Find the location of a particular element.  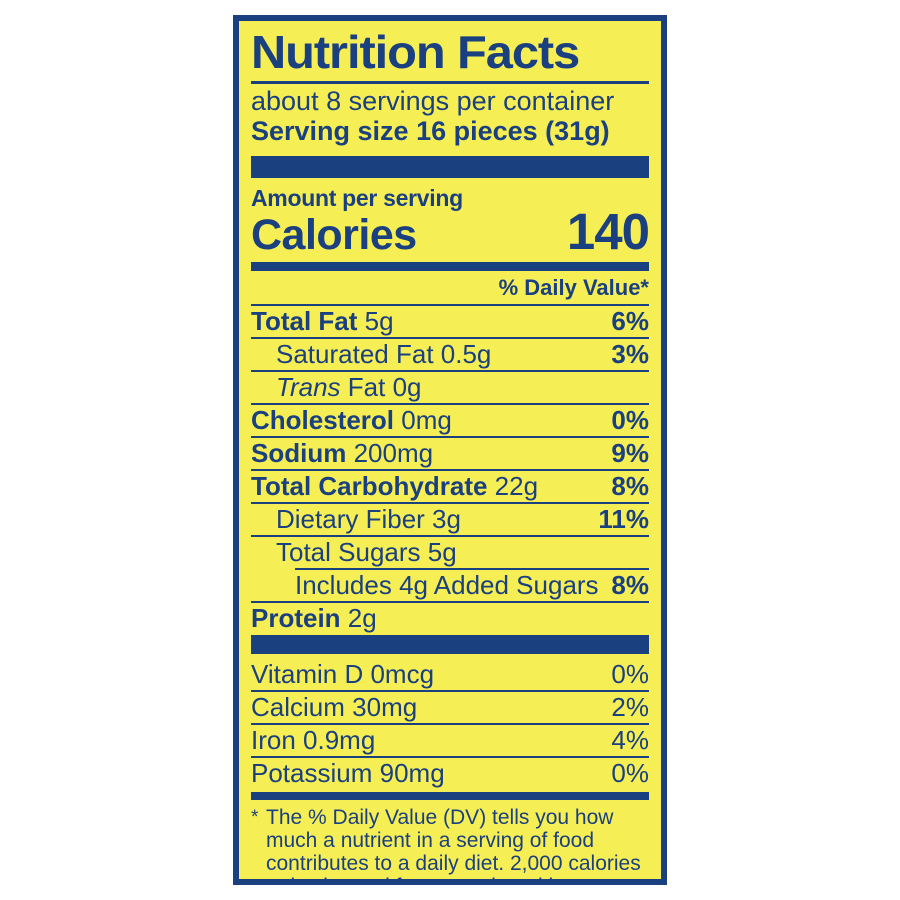

nutrient-name: Cholesterol 0mg is located at coordinates (351, 420).